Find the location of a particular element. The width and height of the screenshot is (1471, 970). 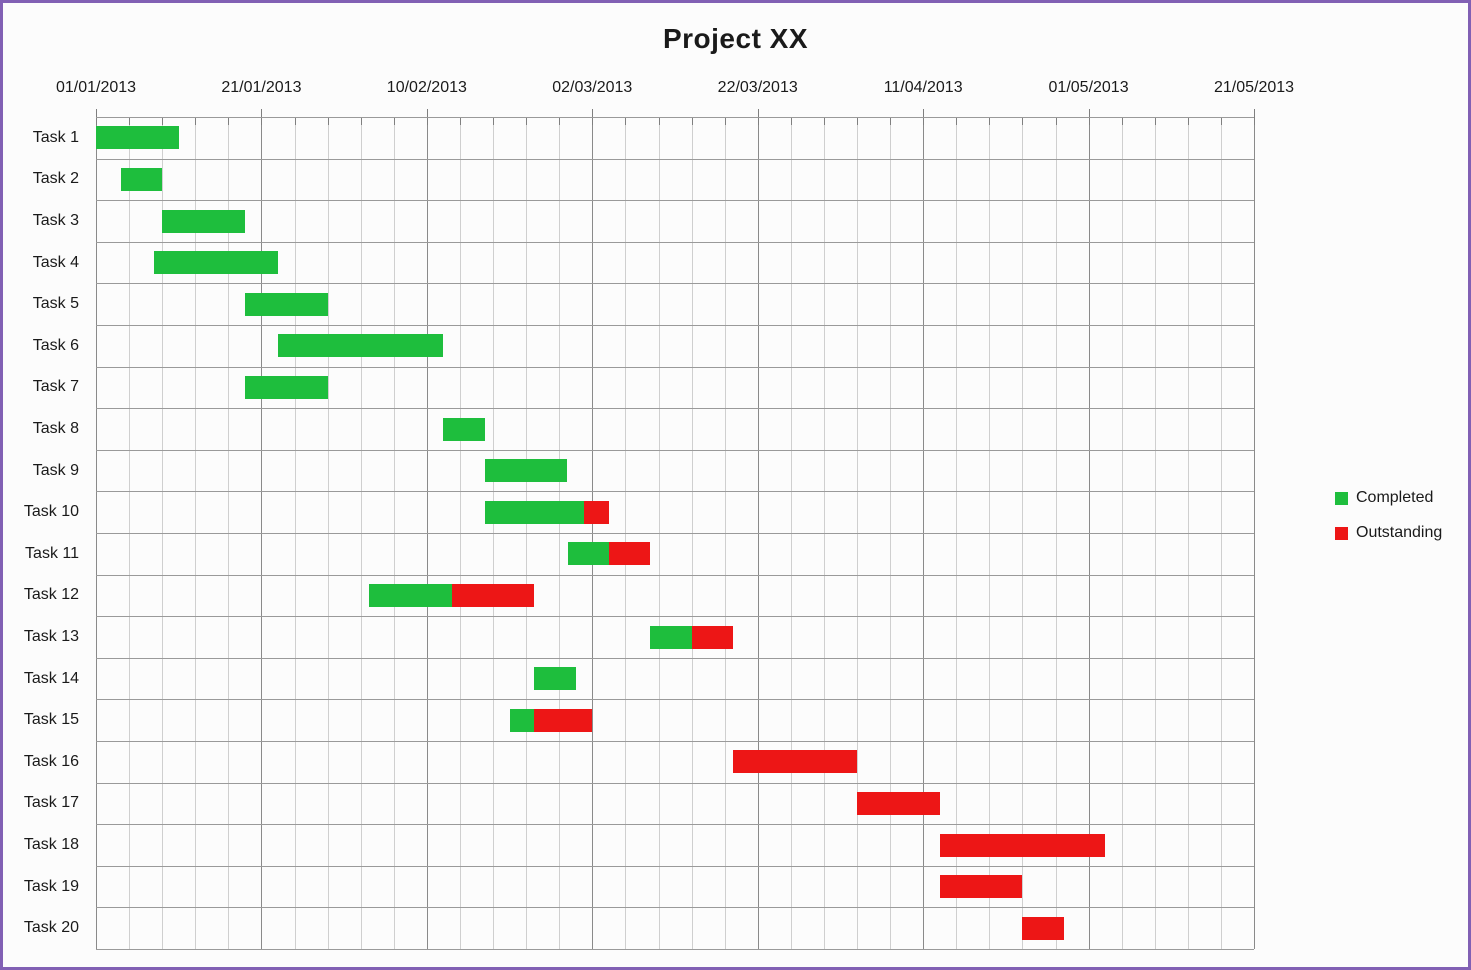

legend-swatch-completed-icon is located at coordinates (1341, 498).